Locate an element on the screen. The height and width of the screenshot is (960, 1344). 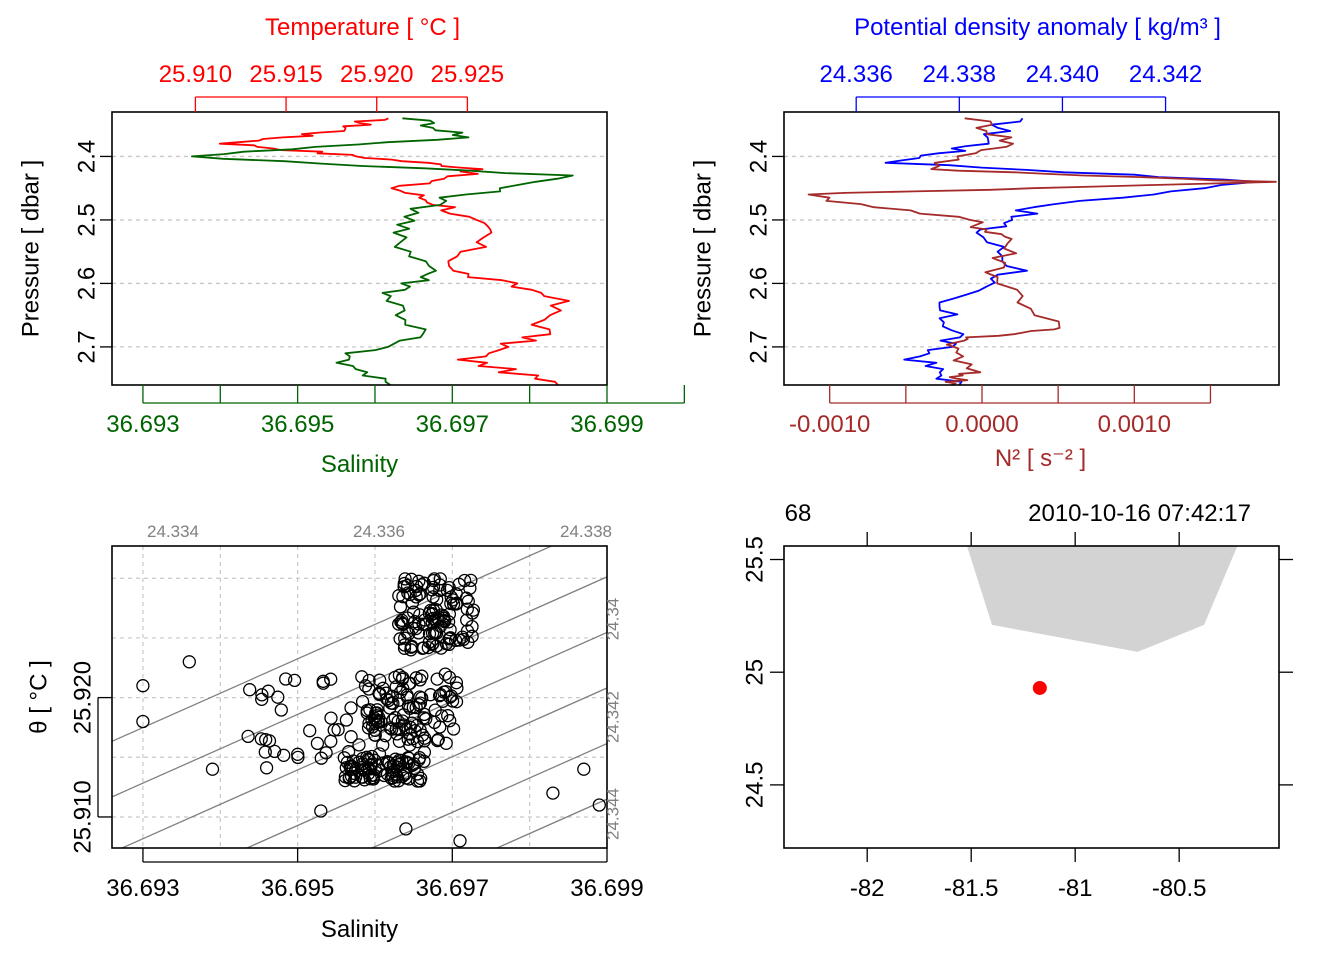
p1-top-tick-label-2: 25.920 is located at coordinates (376, 74).